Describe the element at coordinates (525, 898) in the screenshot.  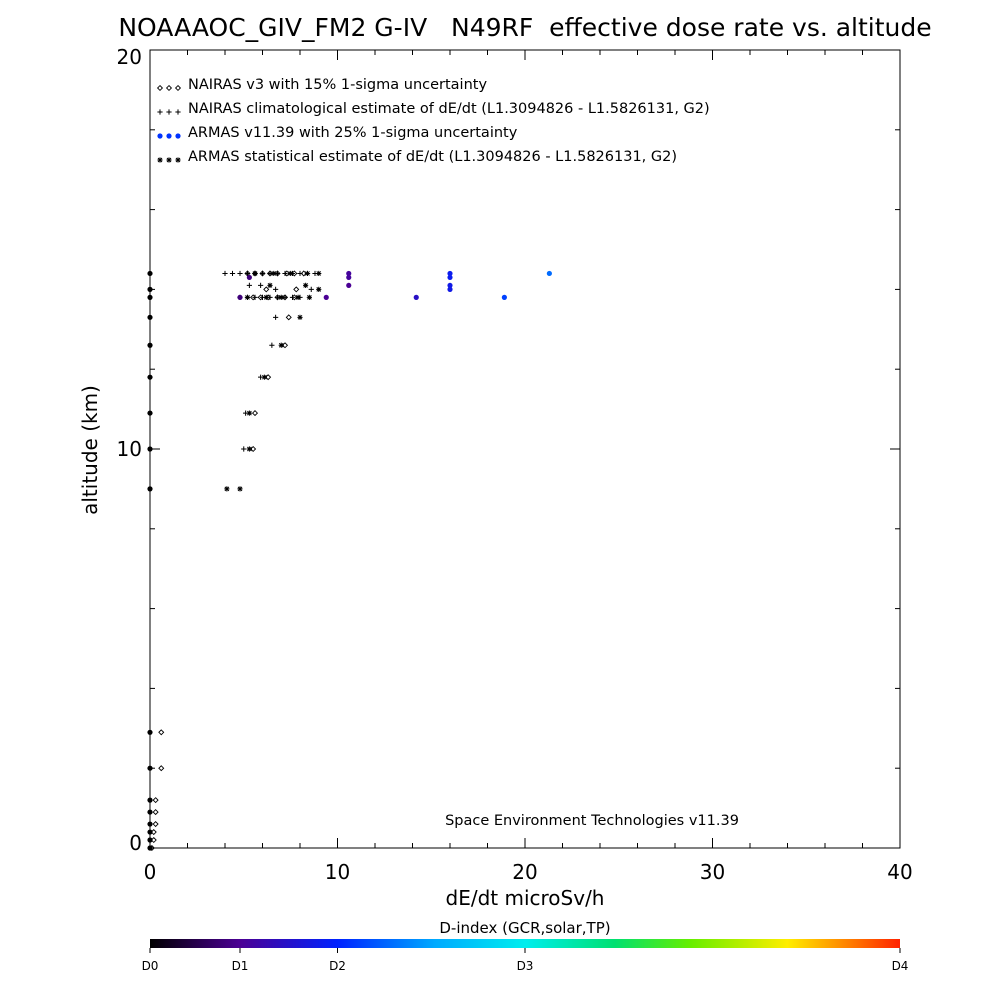
I see `x-axis-label: dE/dt microSv/h` at that location.